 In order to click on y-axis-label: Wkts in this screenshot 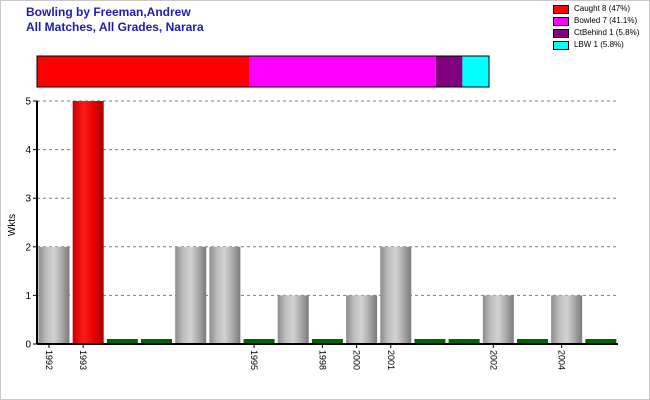, I will do `click(12, 225)`.